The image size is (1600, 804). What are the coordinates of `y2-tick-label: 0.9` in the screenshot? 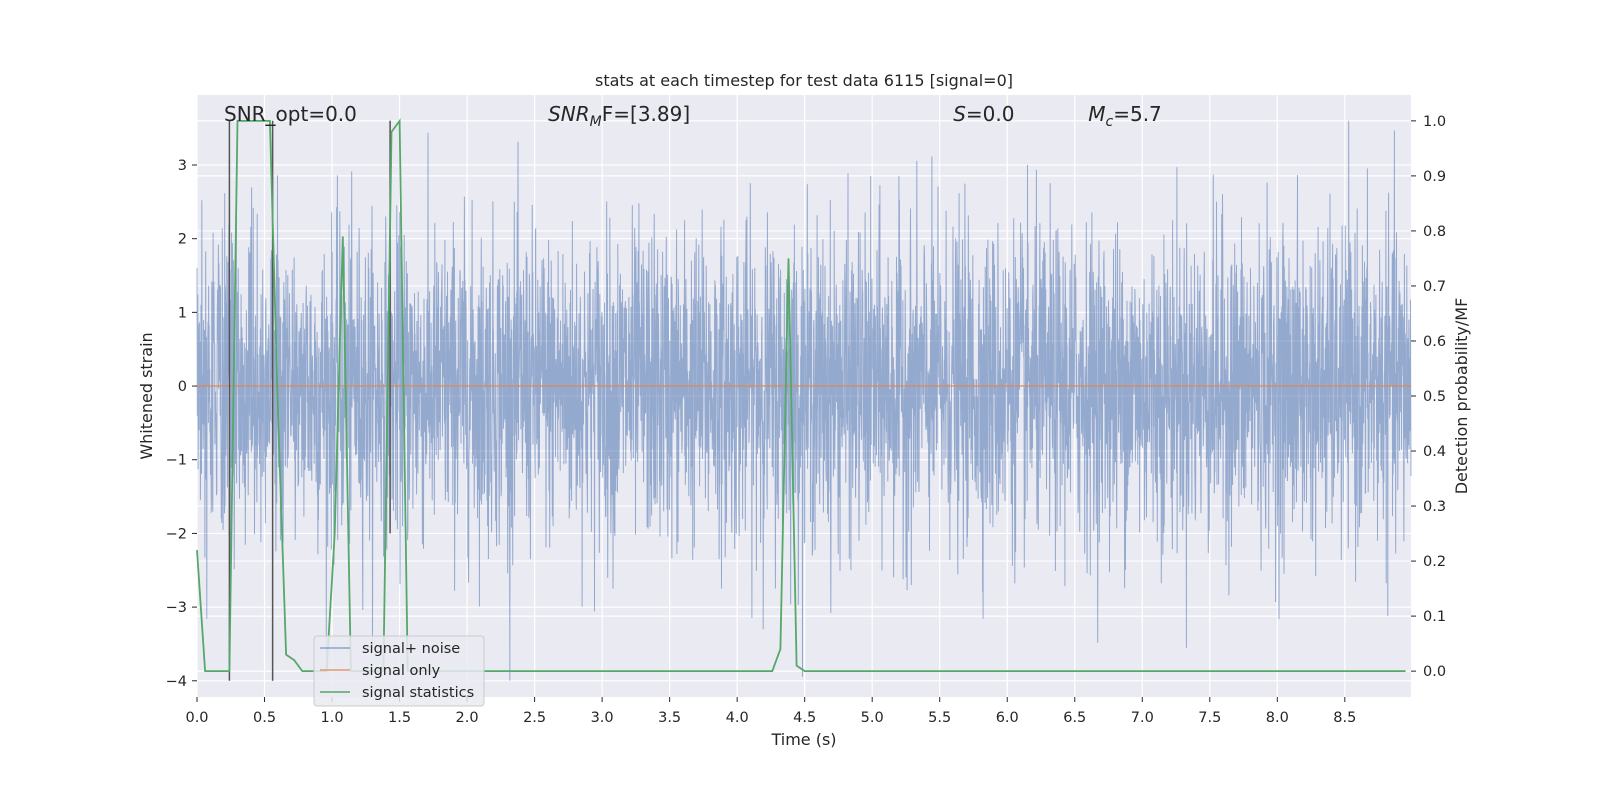 It's located at (1434, 177).